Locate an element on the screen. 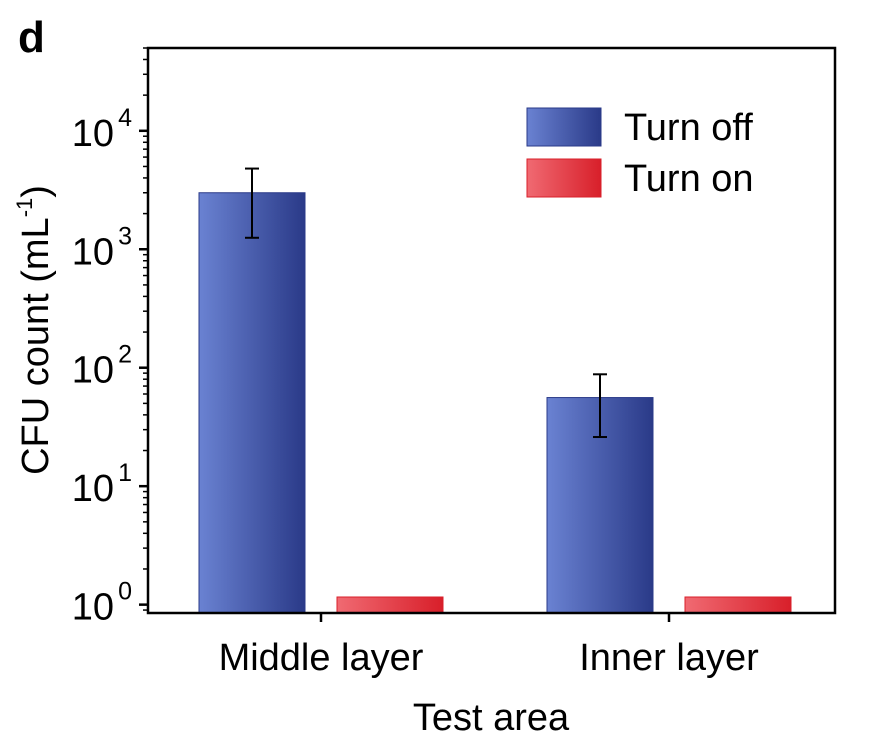  legend-label: Turn on is located at coordinates (689, 179).